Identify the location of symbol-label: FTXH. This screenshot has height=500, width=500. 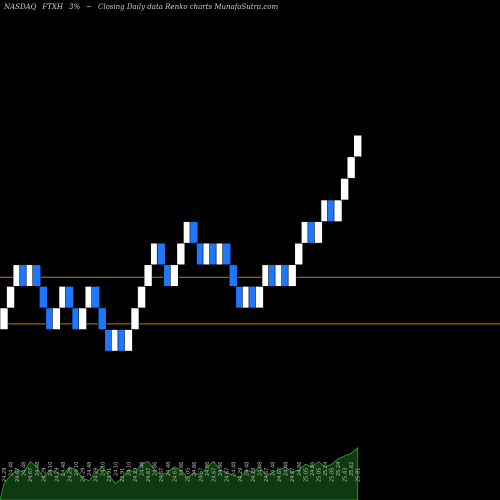
(53, 7).